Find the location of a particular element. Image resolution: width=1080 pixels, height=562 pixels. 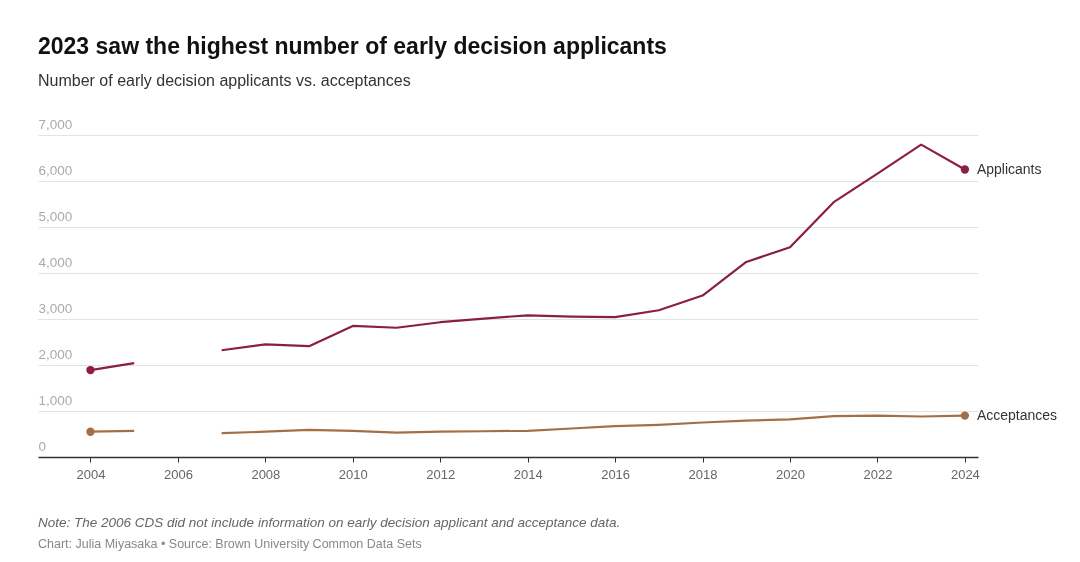

y-tick-label: 3,000 is located at coordinates (55, 308).